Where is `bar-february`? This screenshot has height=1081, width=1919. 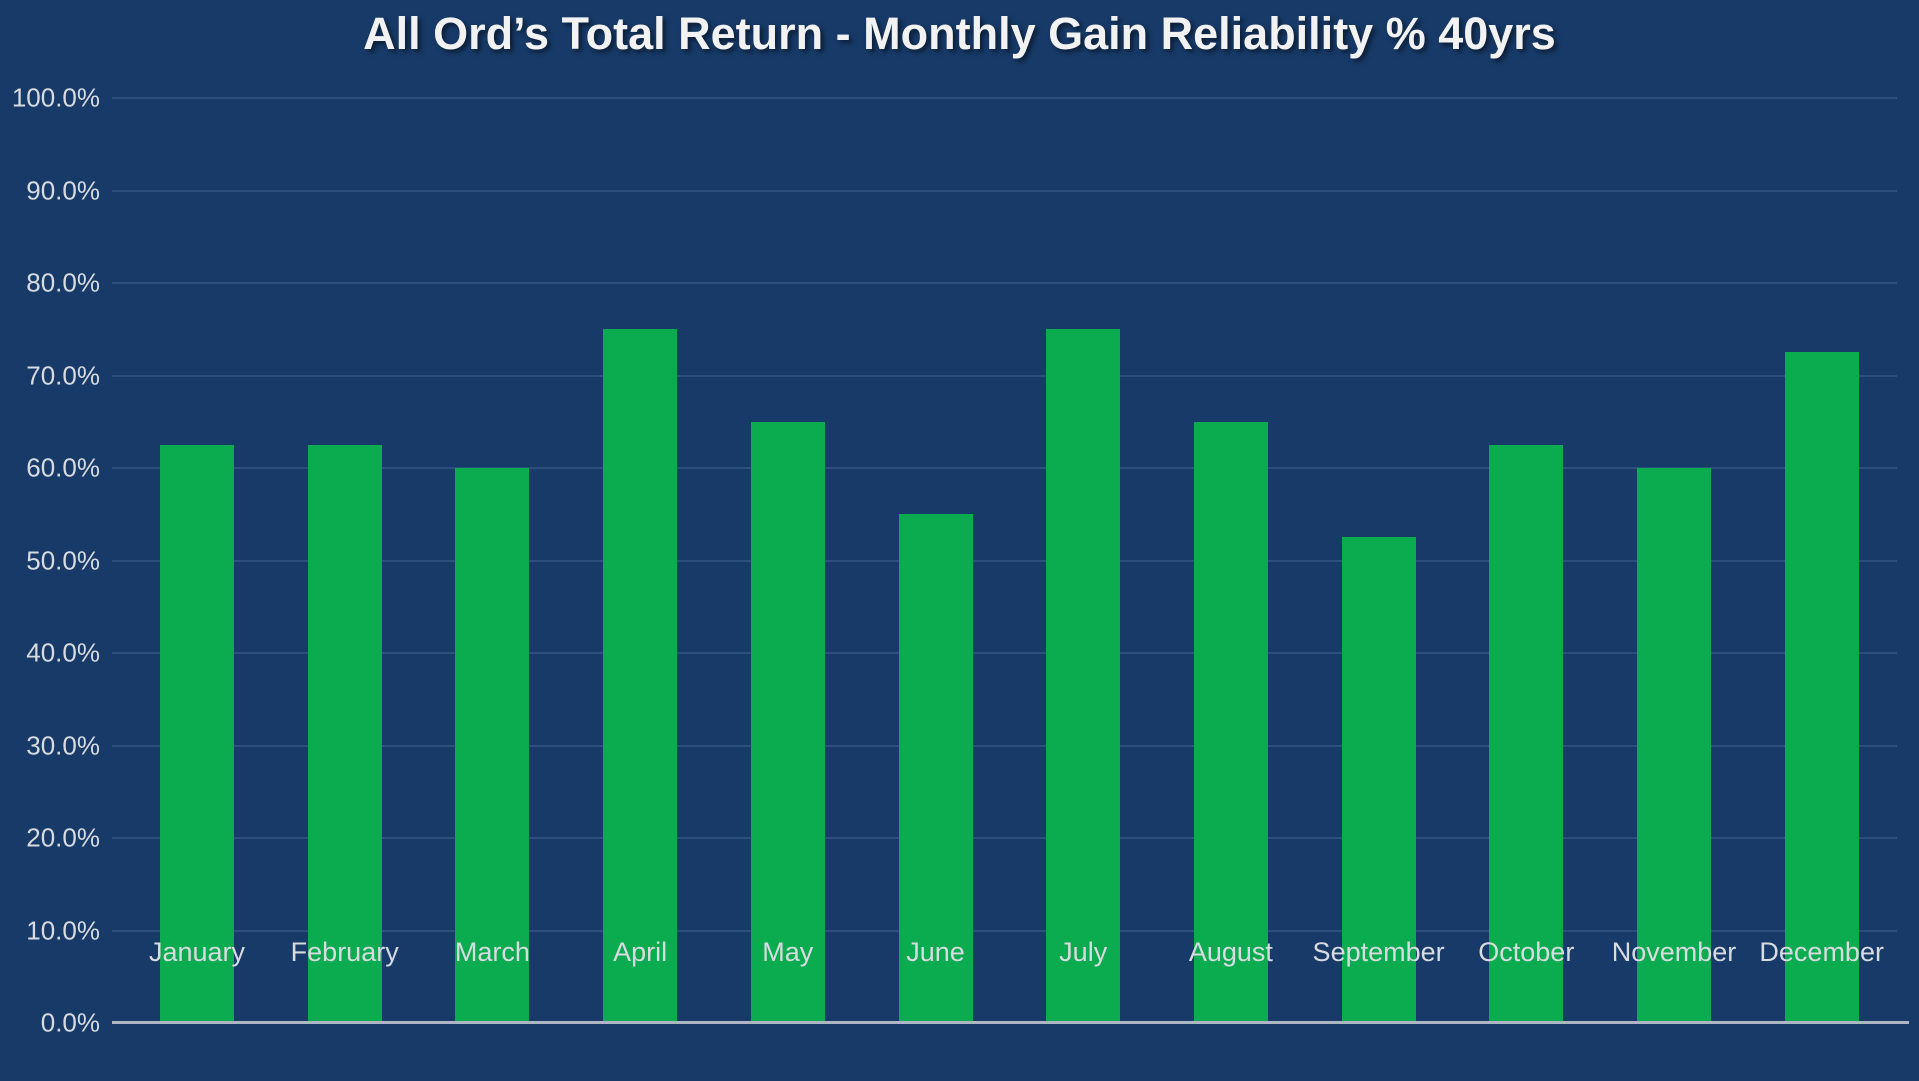
bar-february is located at coordinates (344, 733).